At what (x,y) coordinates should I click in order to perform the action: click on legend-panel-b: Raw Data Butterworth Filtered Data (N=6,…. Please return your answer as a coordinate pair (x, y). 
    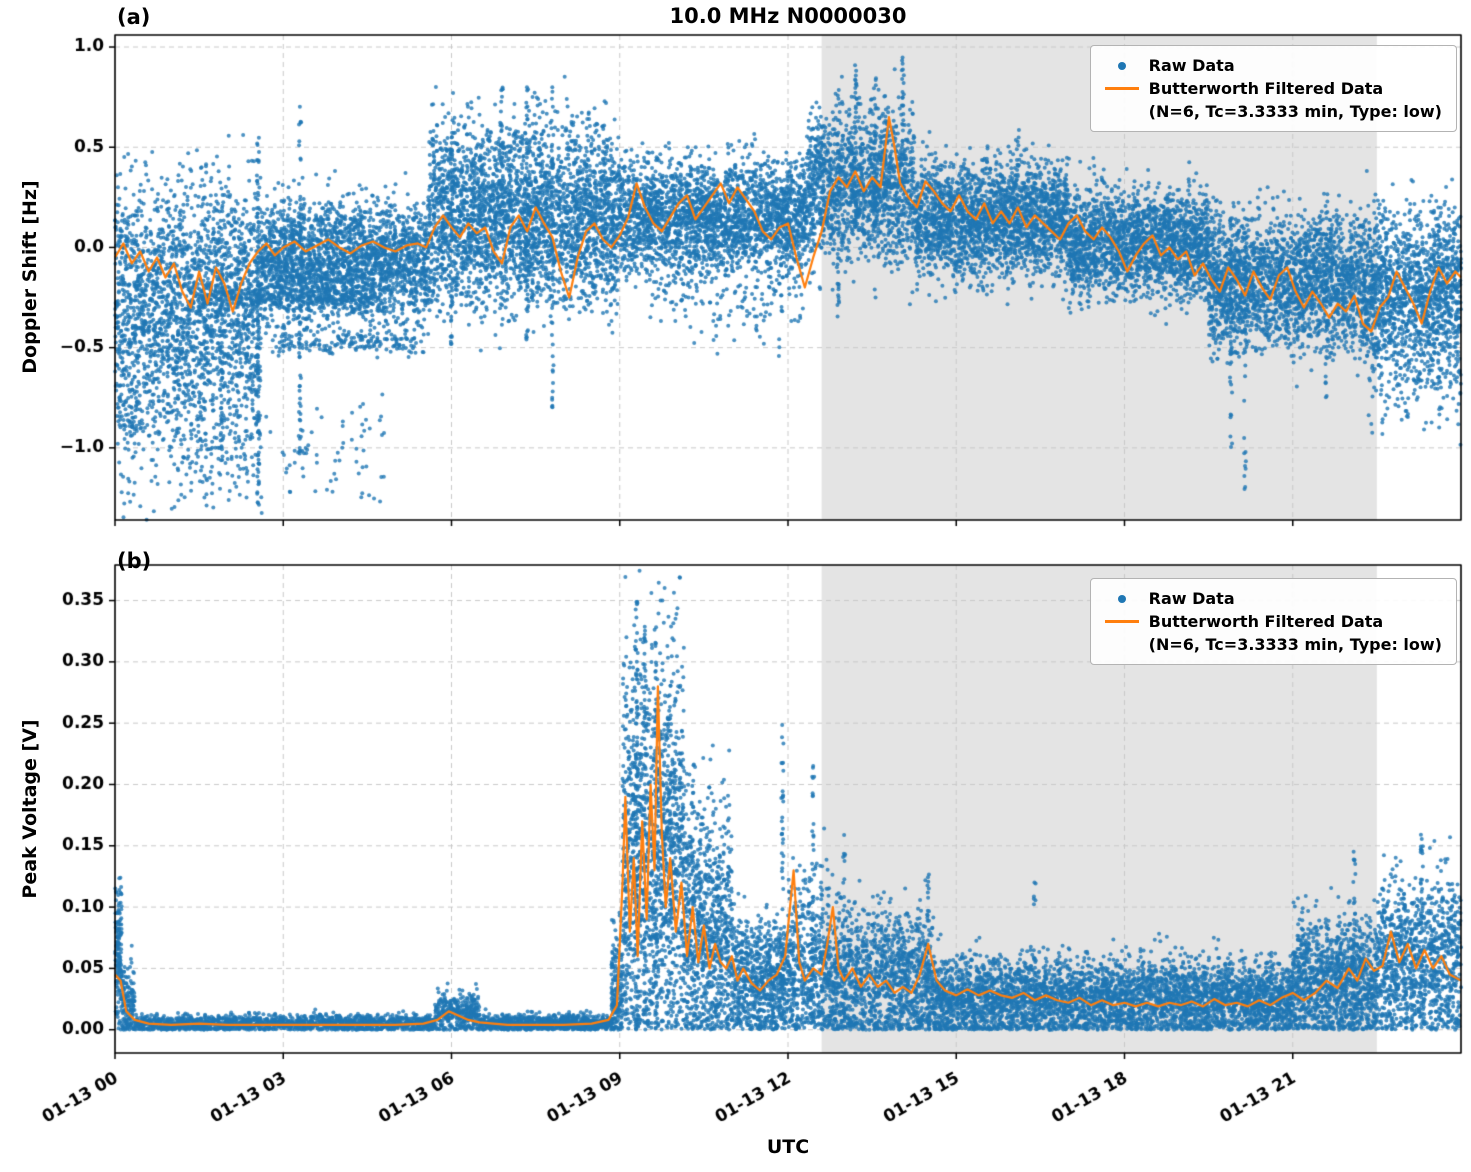
    Looking at the image, I should click on (1273, 621).